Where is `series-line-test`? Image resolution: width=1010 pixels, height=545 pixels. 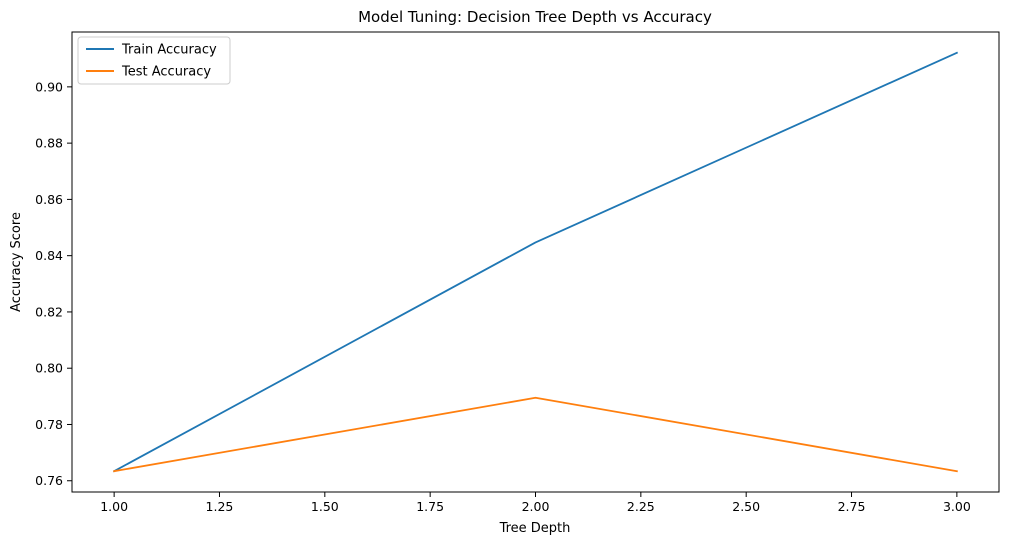
series-line-test is located at coordinates (535, 434).